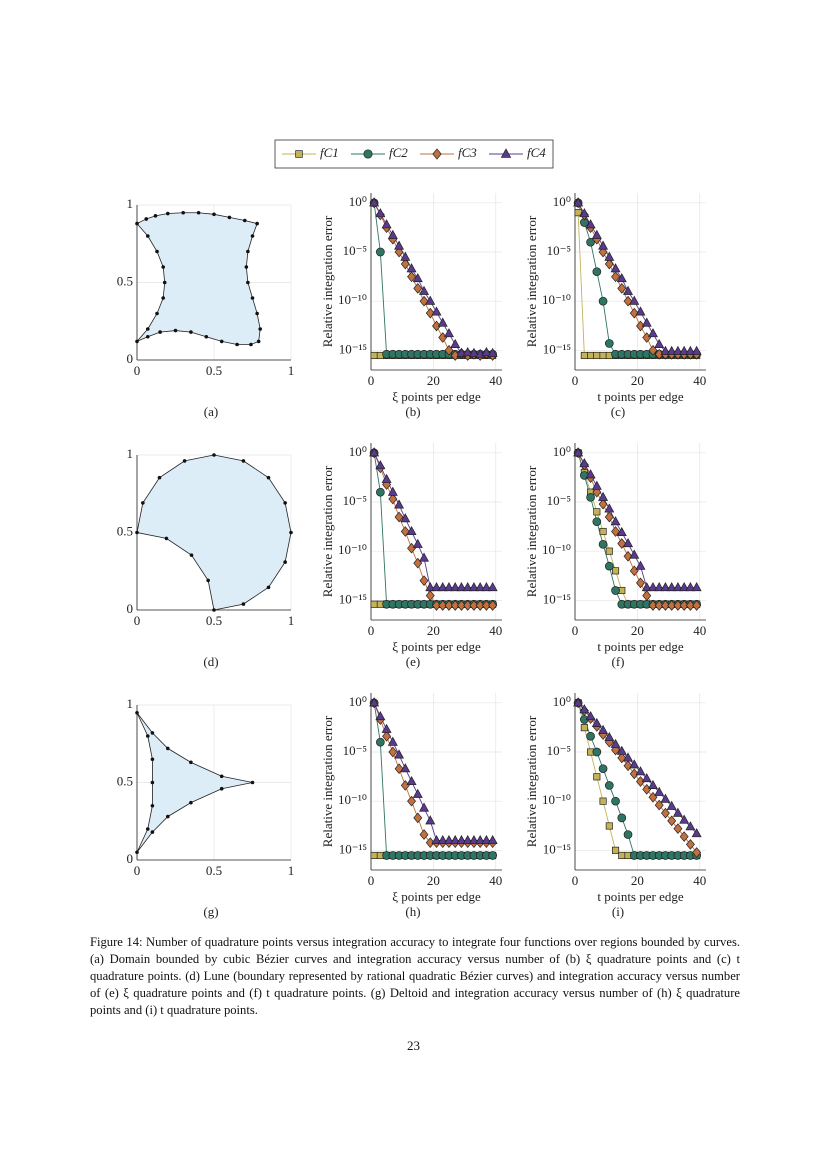 The image size is (827, 1169). Describe the element at coordinates (557, 598) in the screenshot. I see `y-tick-label: 10⁻¹⁵` at that location.